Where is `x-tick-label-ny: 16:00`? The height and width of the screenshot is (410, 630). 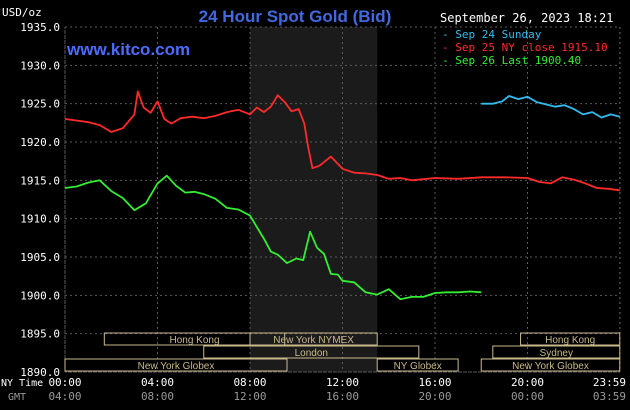
x-tick-label-ny: 16:00 is located at coordinates (434, 382).